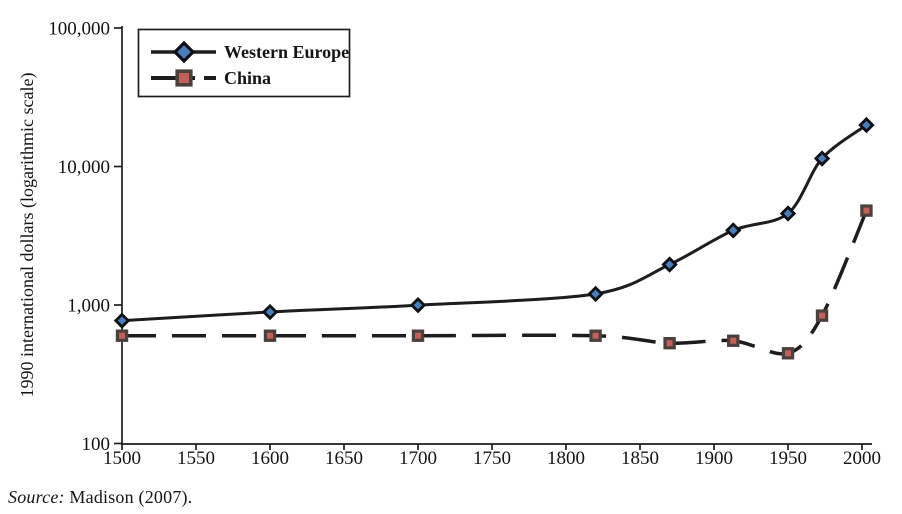 This screenshot has height=514, width=902. Describe the element at coordinates (96, 444) in the screenshot. I see `y-tick-label: 100` at that location.